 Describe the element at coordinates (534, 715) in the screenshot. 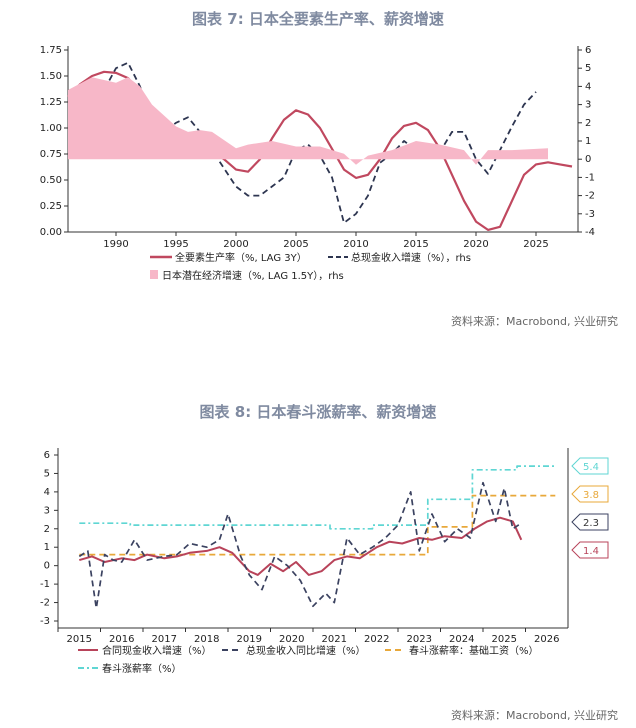

I see `chart2-source: 资料来源：Macrobond, 兴业研究` at that location.